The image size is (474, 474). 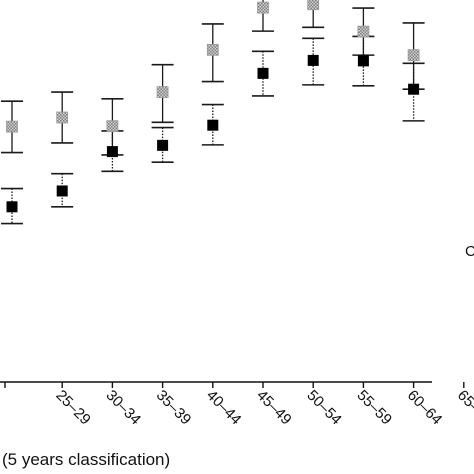 What do you see at coordinates (124, 408) in the screenshot?
I see `x-tick-label: 30–34` at bounding box center [124, 408].